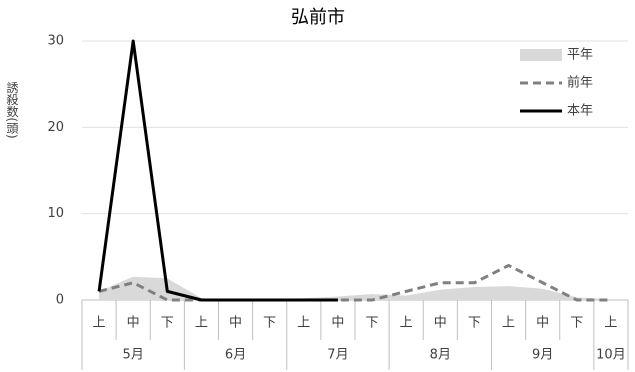  I want to click on legend-swatch, so click(541, 55).